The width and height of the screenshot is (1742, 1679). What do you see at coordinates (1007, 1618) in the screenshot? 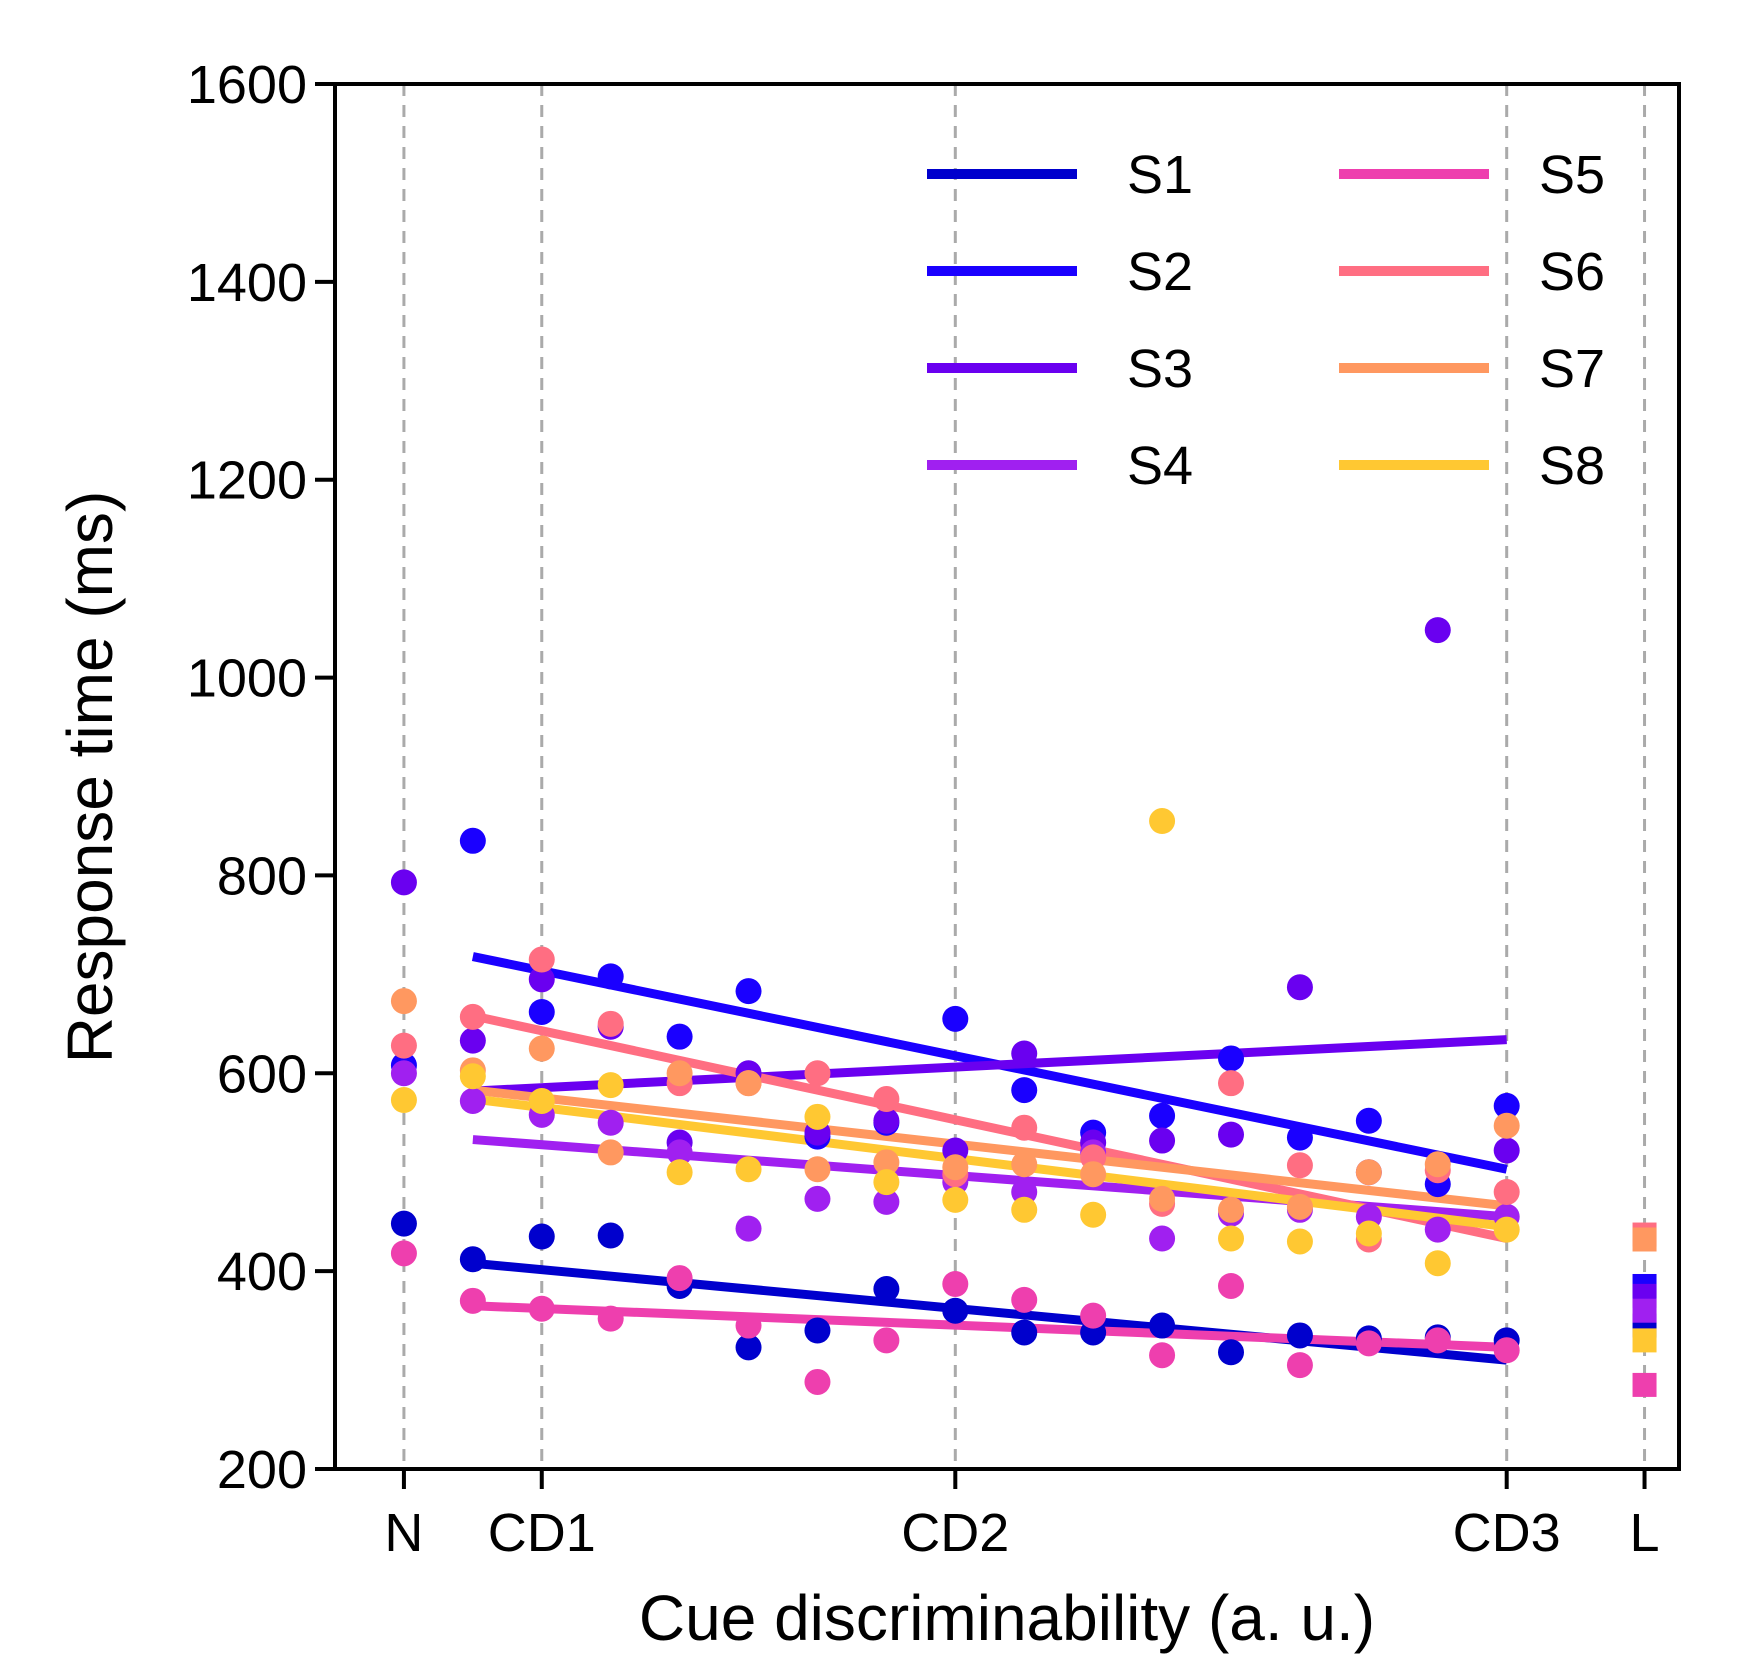
I see `x-axis-title: Cue discriminability (a. u.)` at bounding box center [1007, 1618].